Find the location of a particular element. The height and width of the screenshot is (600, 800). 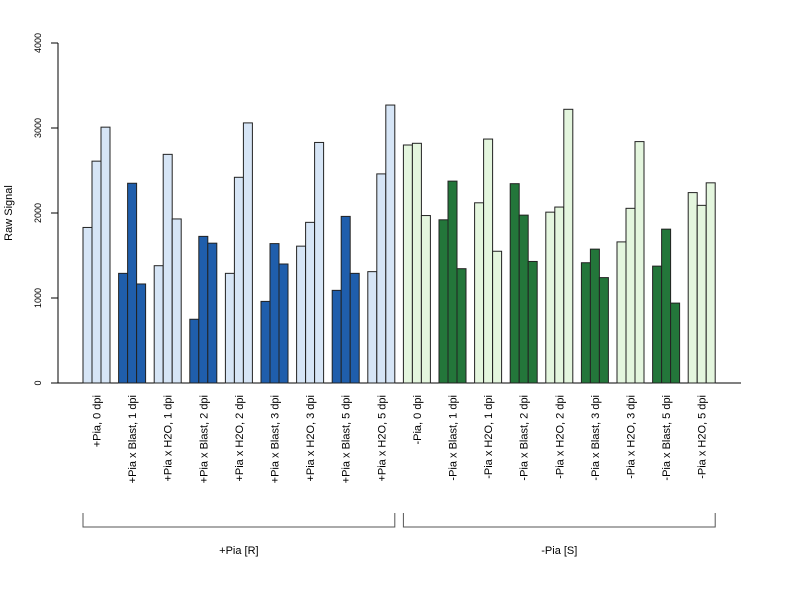

x-tick-label: +Pia x H2O, 1 dpi is located at coordinates (169, 438).